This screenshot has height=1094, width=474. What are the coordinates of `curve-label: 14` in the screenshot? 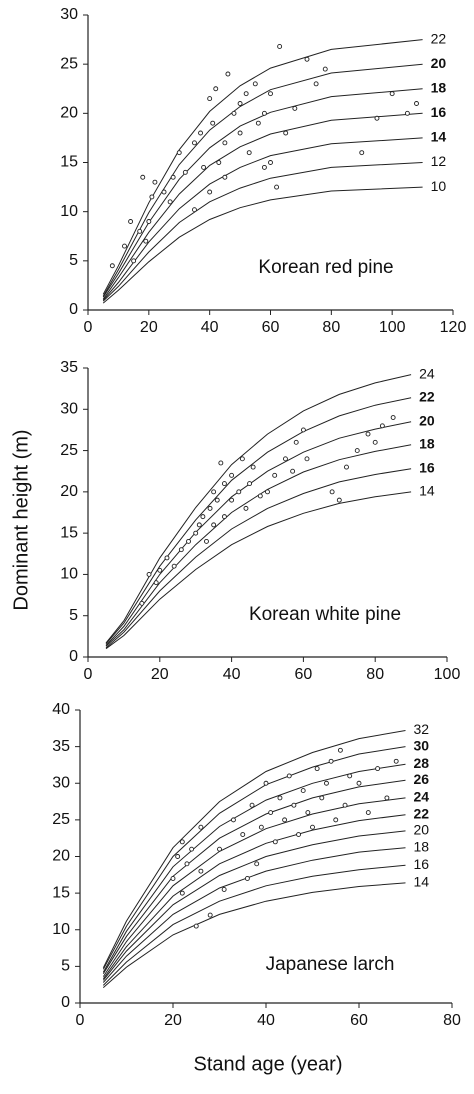 It's located at (422, 882).